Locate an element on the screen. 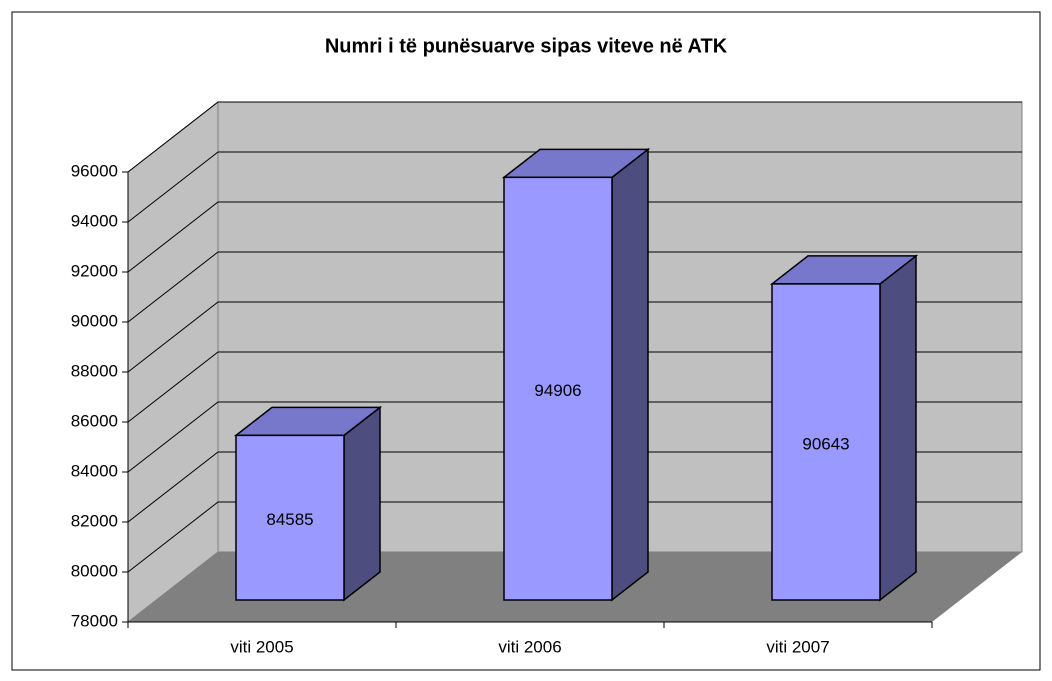 The height and width of the screenshot is (681, 1052). data-label: 84585 is located at coordinates (289, 519).